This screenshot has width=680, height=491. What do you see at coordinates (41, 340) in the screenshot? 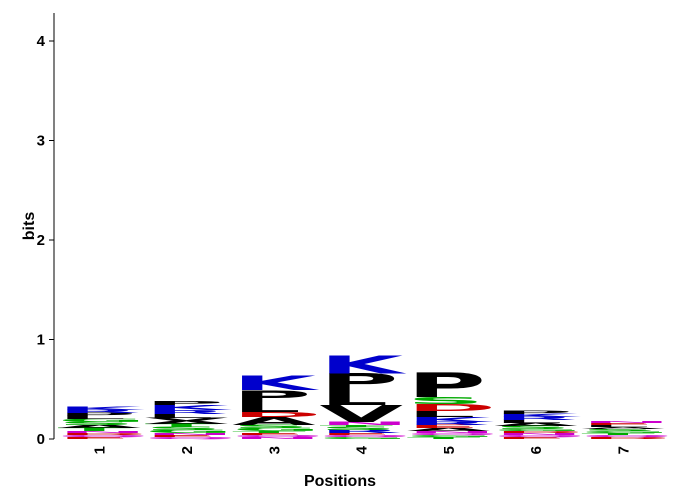
I see `y-tick-label: 1` at bounding box center [41, 340].